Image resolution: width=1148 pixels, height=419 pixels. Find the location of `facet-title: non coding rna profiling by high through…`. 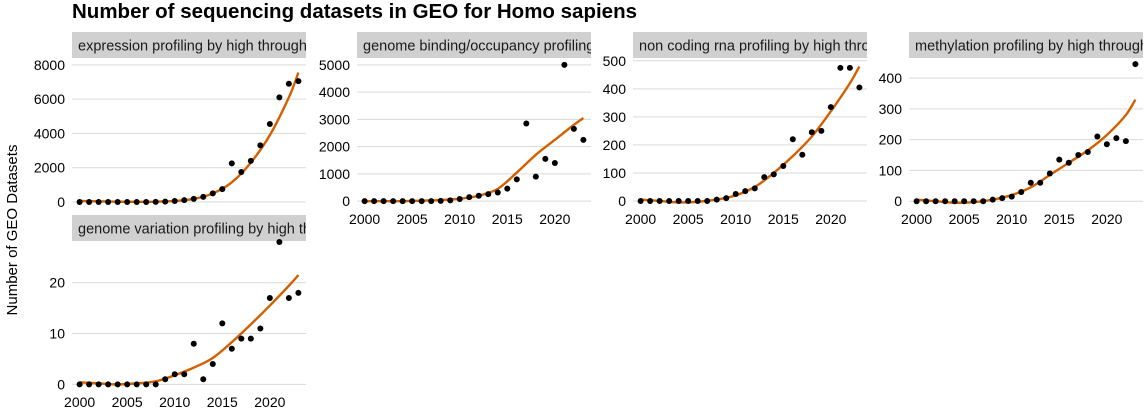

facet-title: non coding rna profiling by high through… is located at coordinates (815, 47).